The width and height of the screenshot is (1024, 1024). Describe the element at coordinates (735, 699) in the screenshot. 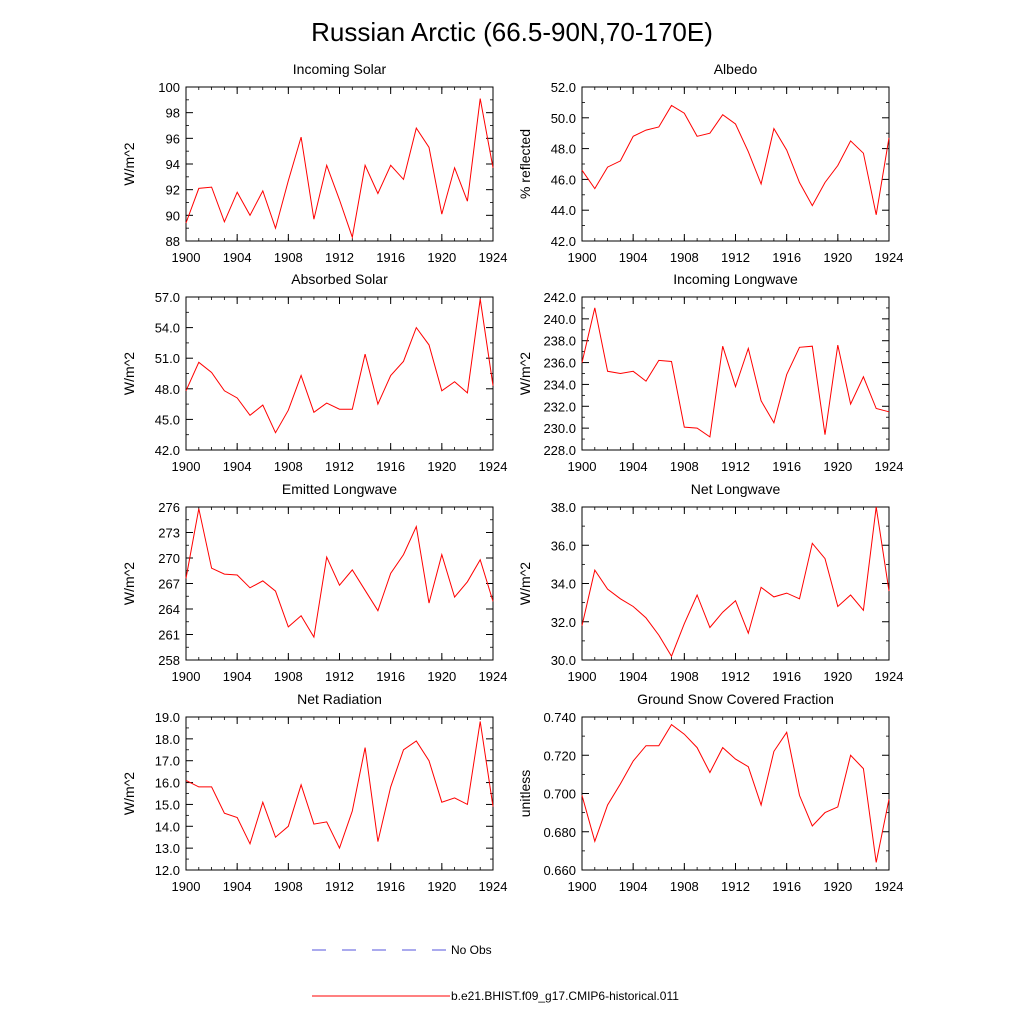

I see `panel-title: Ground Snow Covered Fraction` at that location.